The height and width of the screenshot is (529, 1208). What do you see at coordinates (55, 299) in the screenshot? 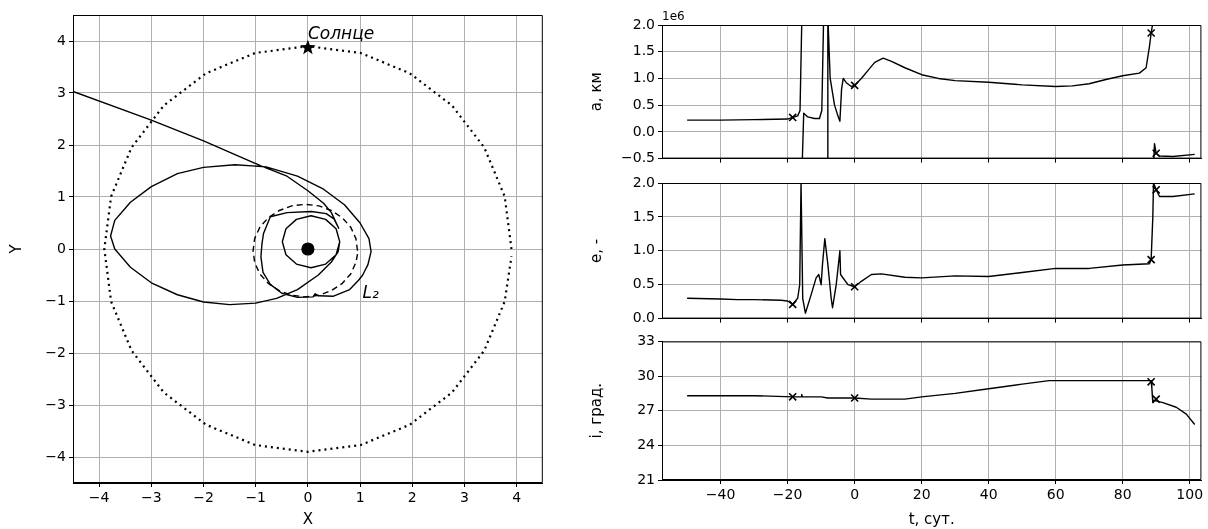
I see `y-tick-label: −1` at bounding box center [55, 299].